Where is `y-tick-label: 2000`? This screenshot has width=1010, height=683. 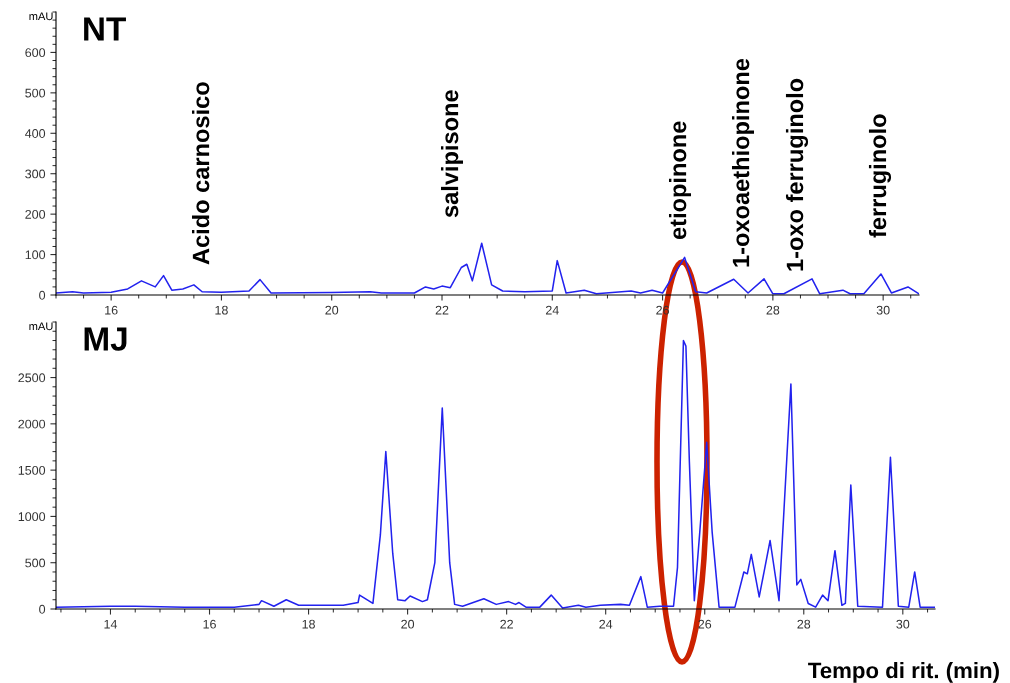
y-tick-label: 2000 is located at coordinates (32, 424).